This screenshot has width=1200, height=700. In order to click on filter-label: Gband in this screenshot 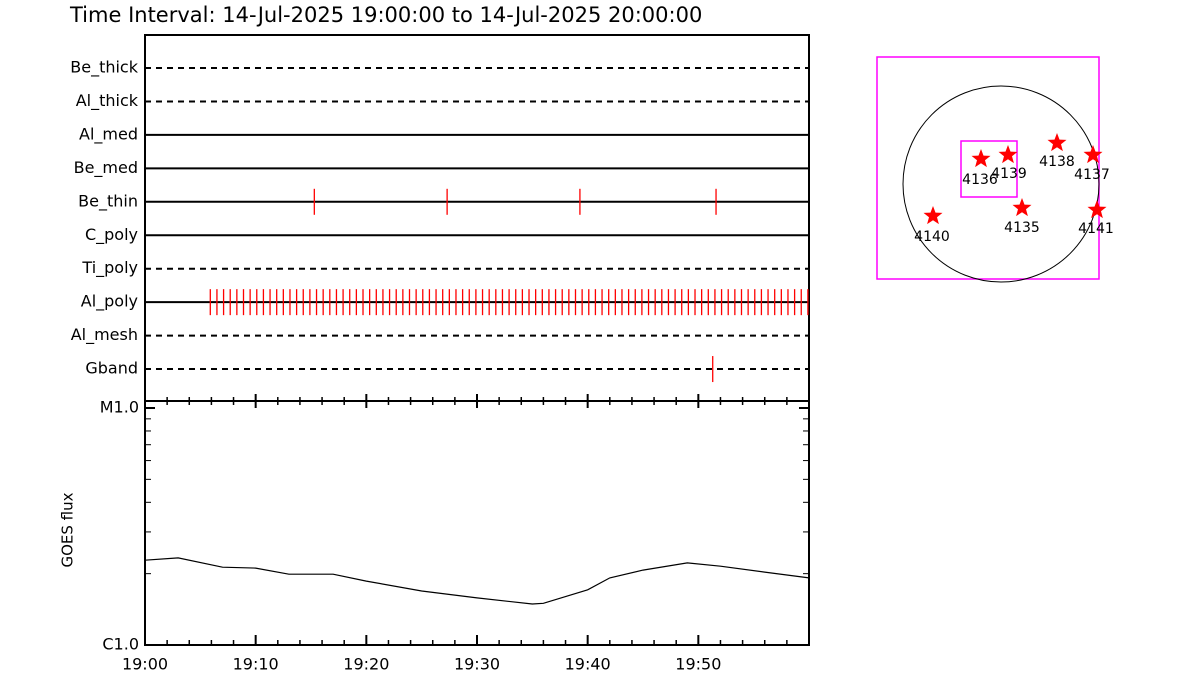, I will do `click(111, 368)`.